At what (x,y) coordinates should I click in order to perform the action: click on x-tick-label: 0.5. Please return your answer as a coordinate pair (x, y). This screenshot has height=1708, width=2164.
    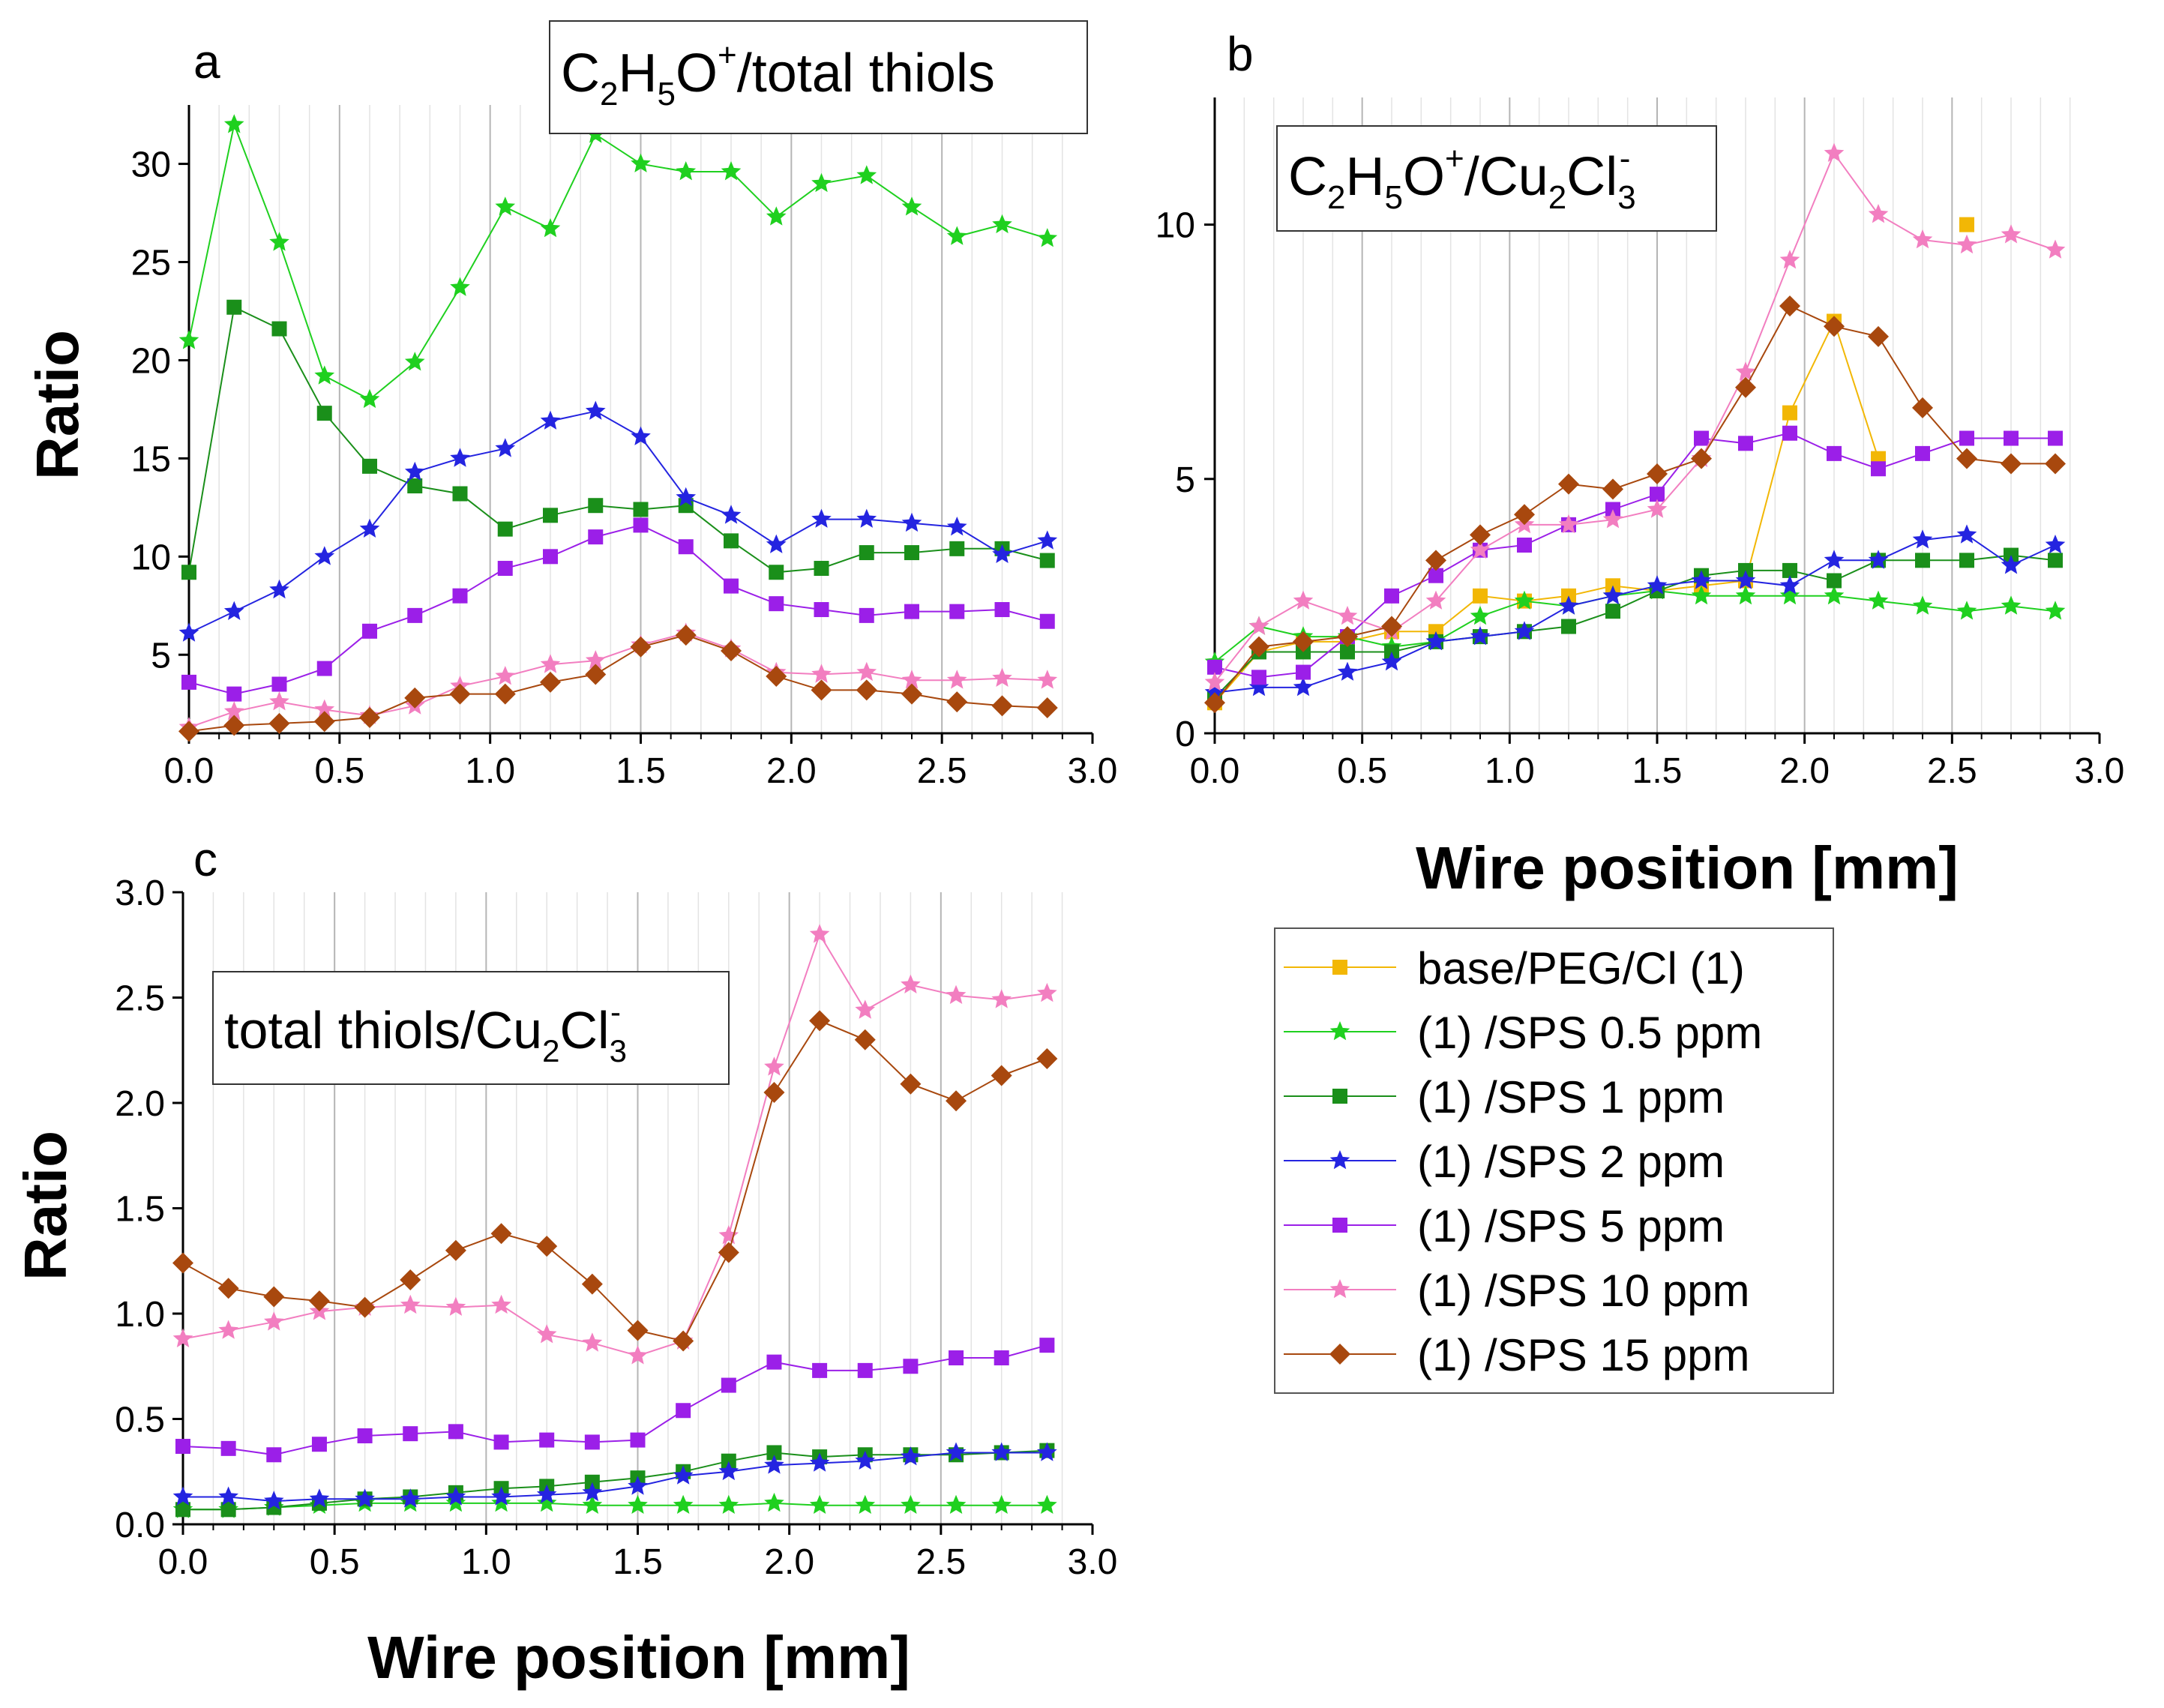
    Looking at the image, I should click on (1362, 771).